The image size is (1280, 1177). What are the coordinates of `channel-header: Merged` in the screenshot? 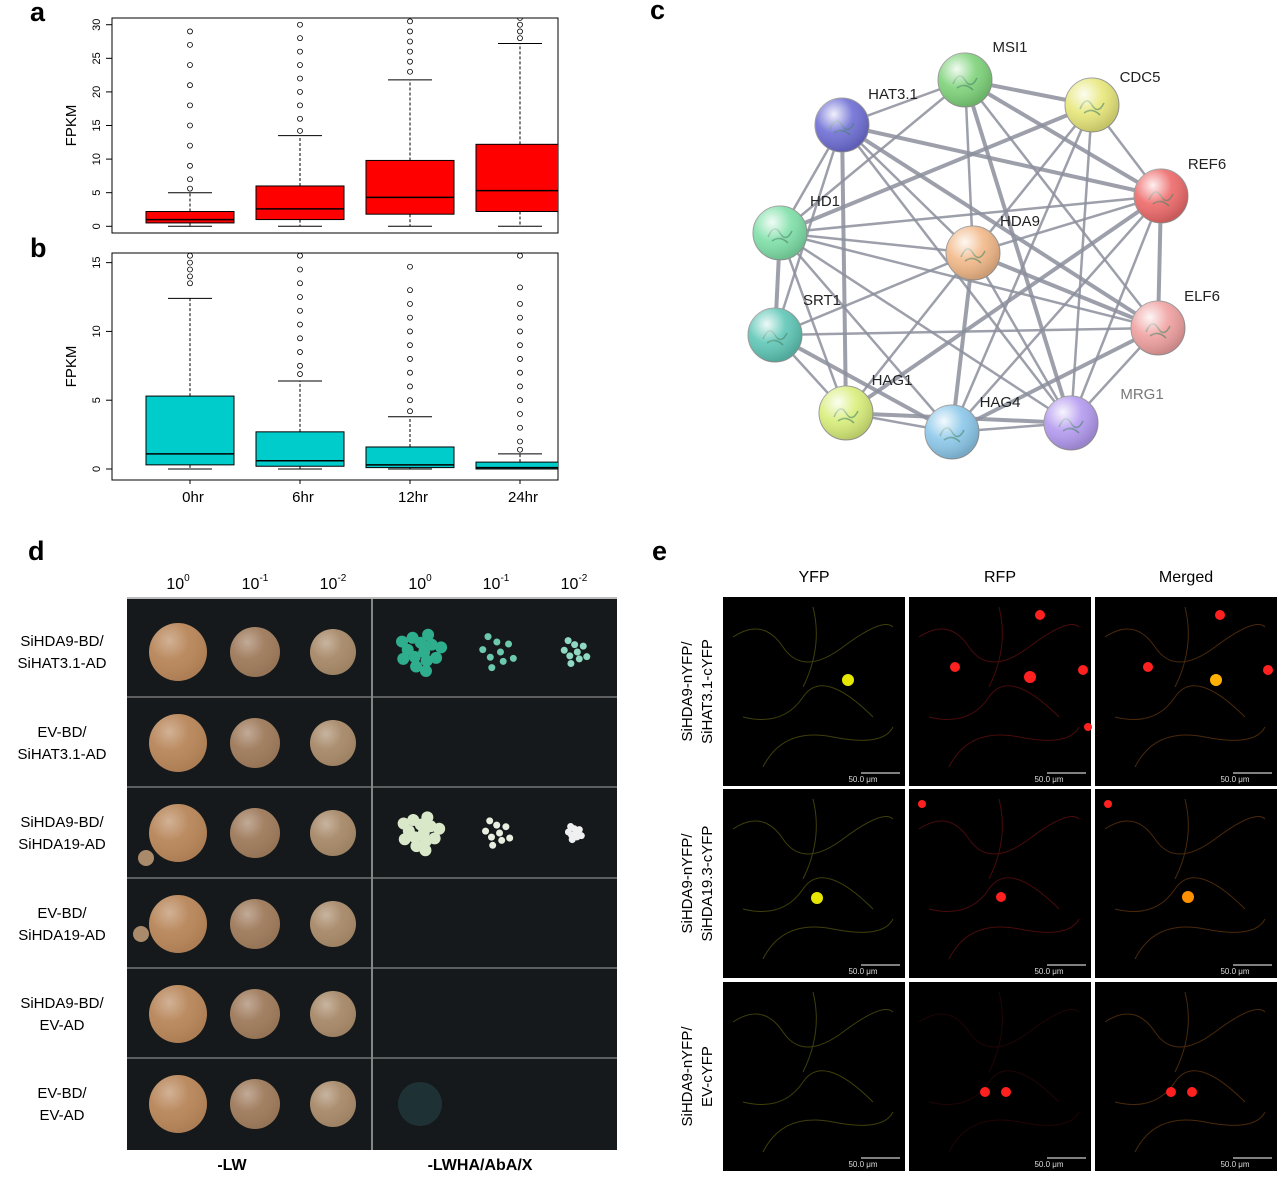 It's located at (1186, 577).